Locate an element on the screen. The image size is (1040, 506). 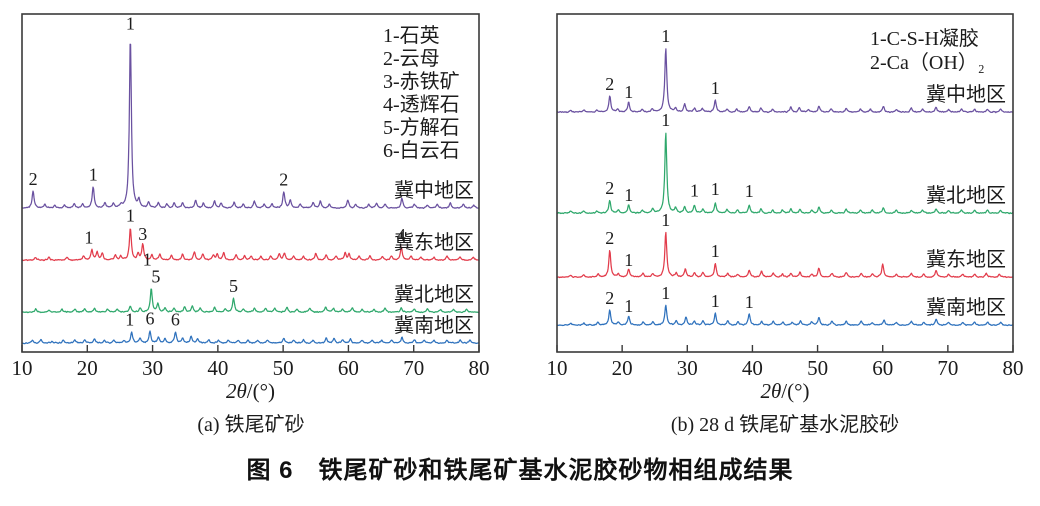
legend-item: 1-石英 is located at coordinates (411, 35).